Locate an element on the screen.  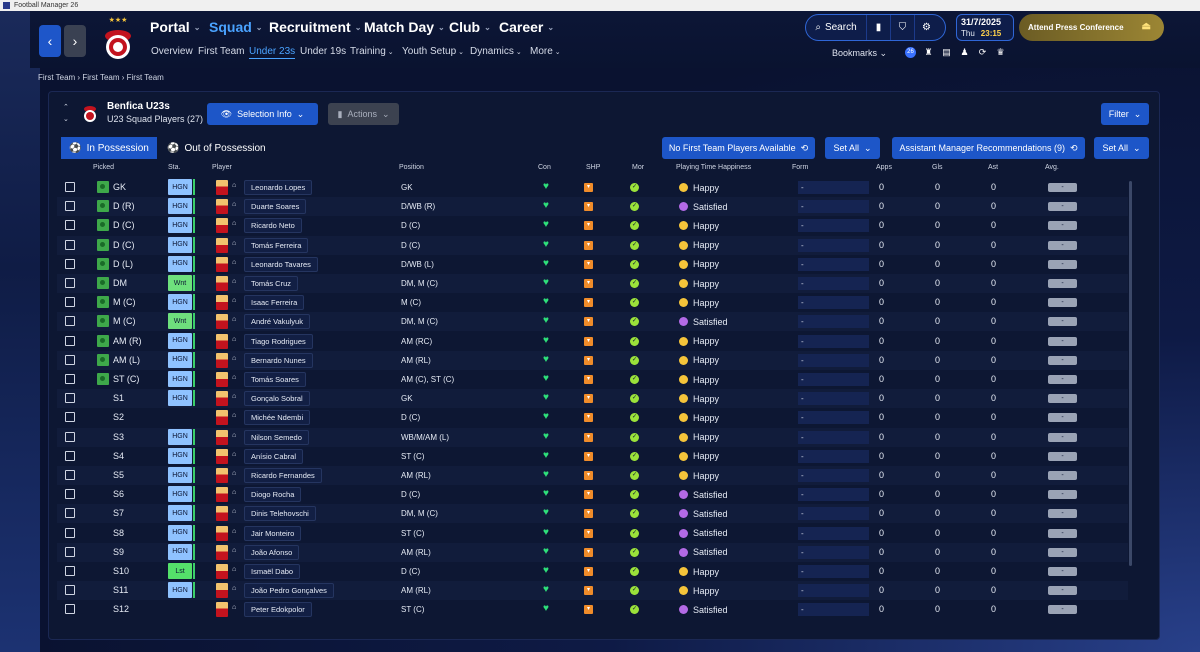
attend-press-conference-button: Attend Press Conference ⏏ is located at coordinates (1091, 27).